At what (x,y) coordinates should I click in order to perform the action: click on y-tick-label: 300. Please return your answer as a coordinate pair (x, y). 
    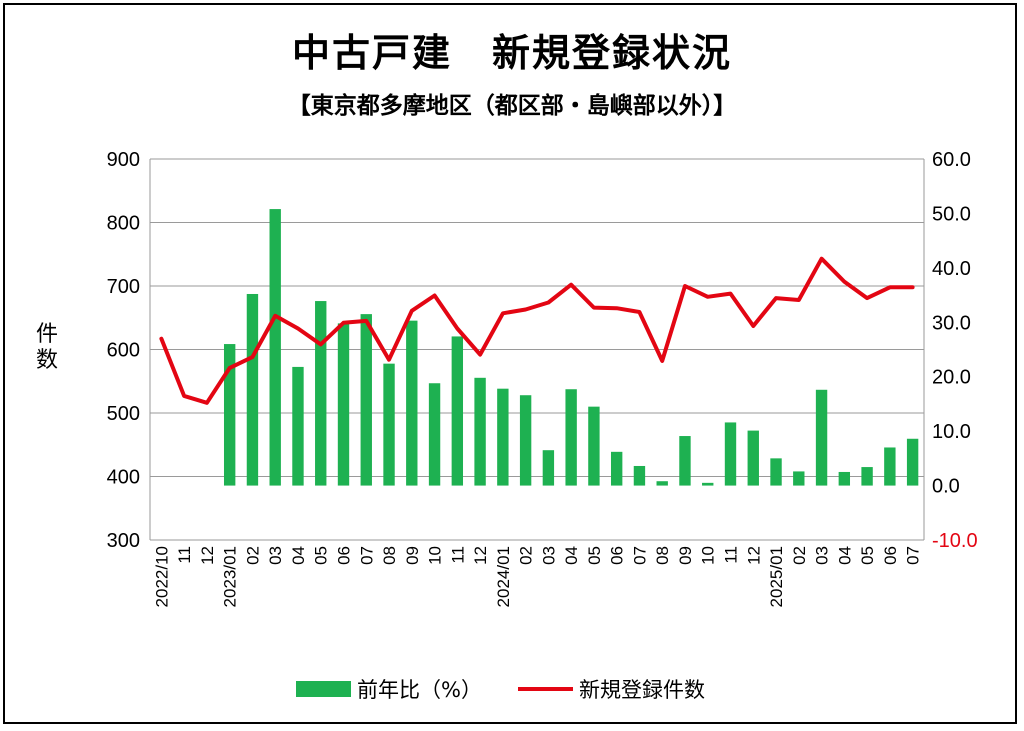
    Looking at the image, I should click on (123, 541).